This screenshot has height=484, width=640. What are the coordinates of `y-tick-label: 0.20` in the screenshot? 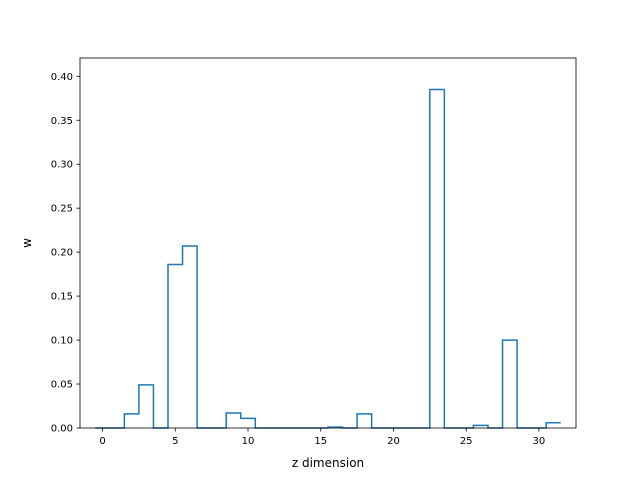 It's located at (62, 253).